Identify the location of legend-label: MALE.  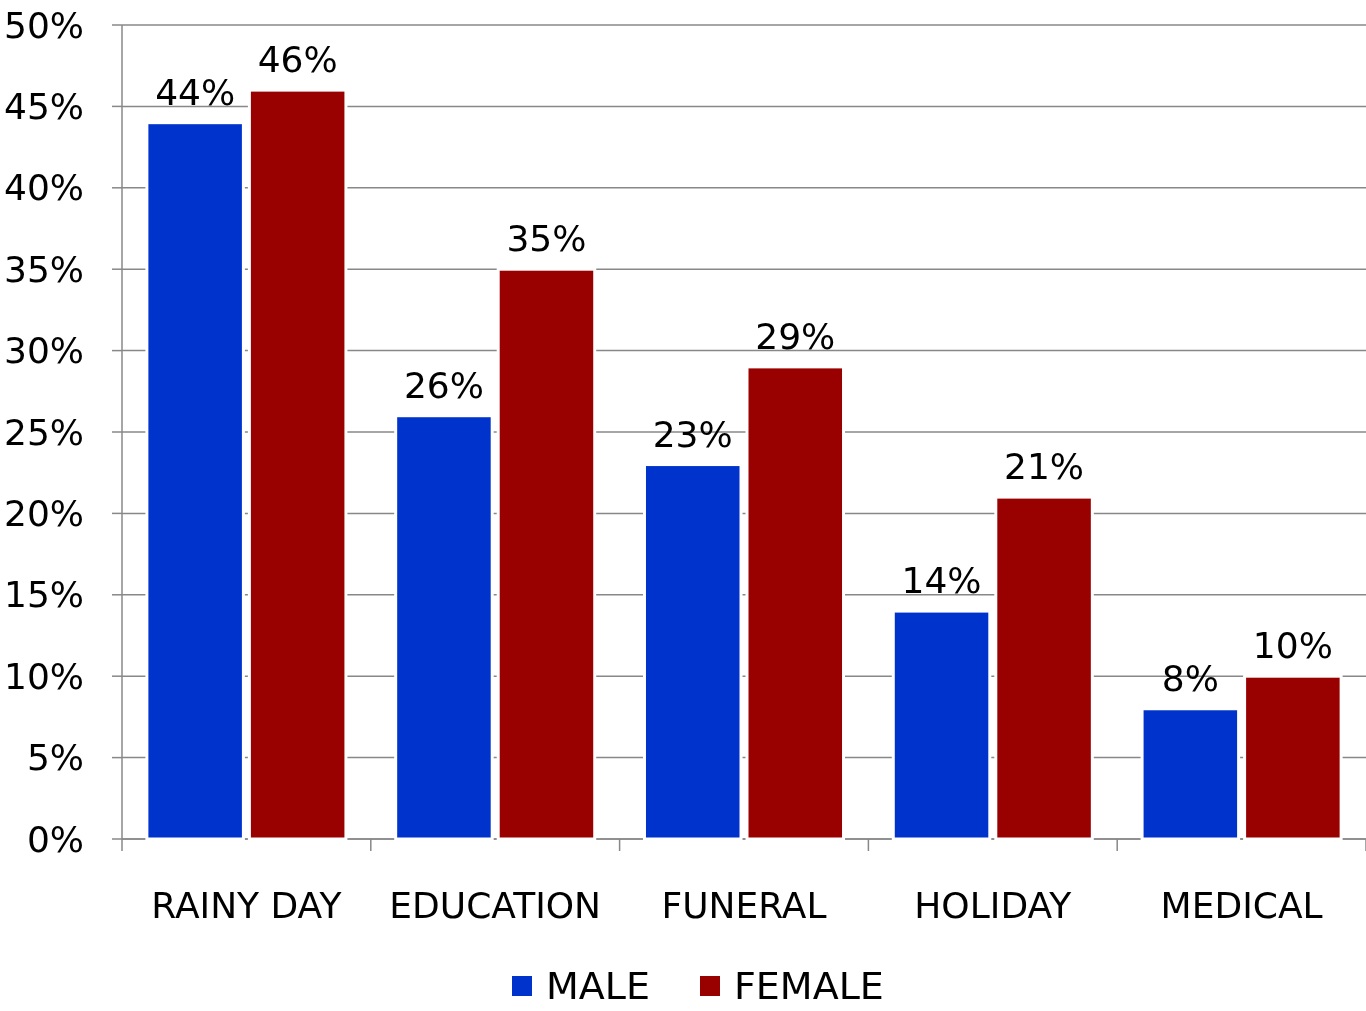
(598, 986).